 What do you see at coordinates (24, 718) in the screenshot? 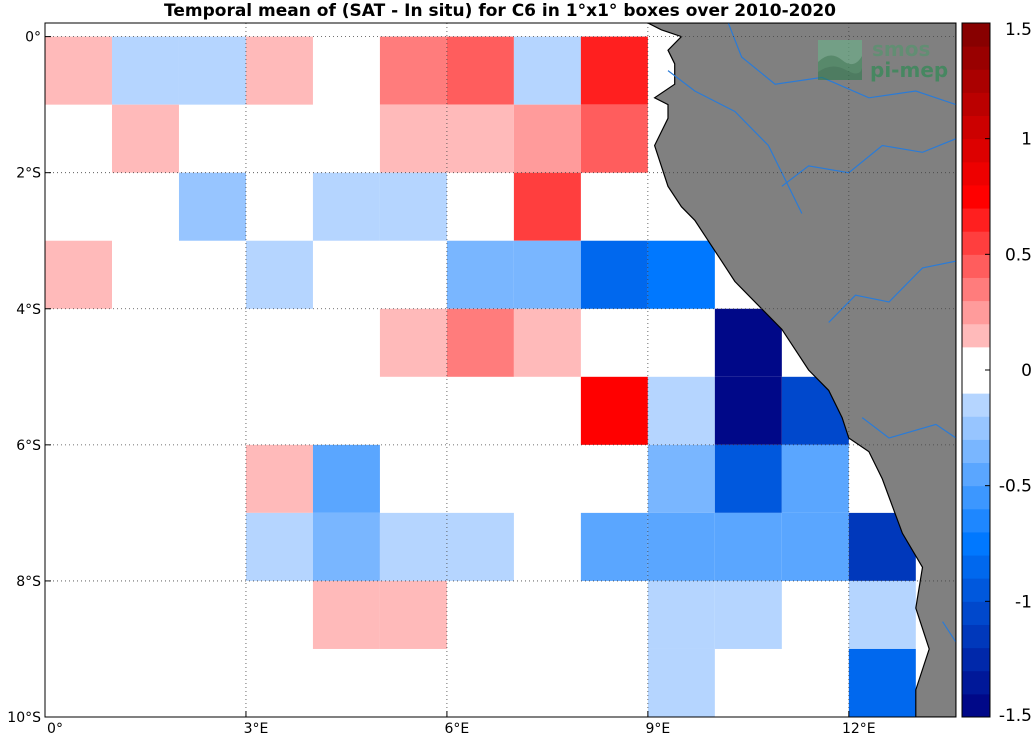
I see `y-tick-label-5: 10°S` at bounding box center [24, 718].